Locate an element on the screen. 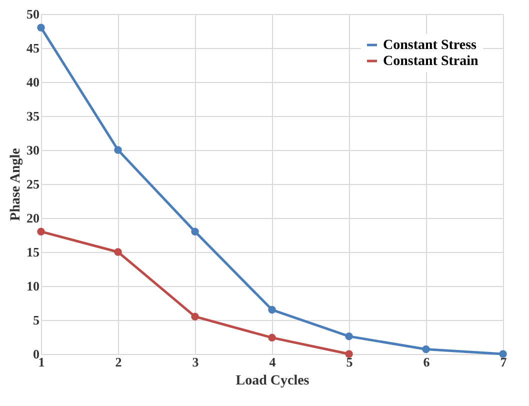 The image size is (529, 406). x-tick-label: 6 is located at coordinates (426, 362).